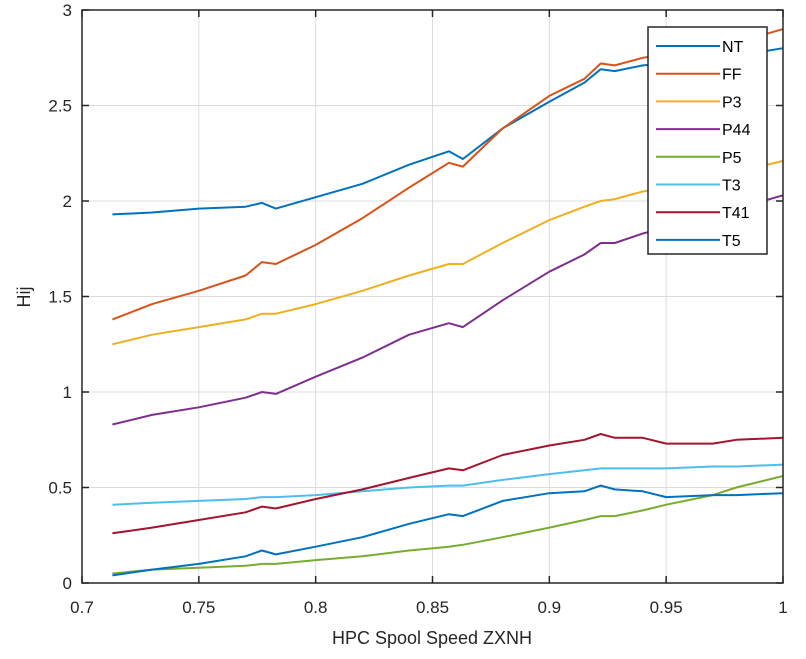 This screenshot has height=659, width=806. I want to click on x-tick-labels: 0.7 0.75 0.8 0.85 0.9 0.95 1, so click(429, 607).